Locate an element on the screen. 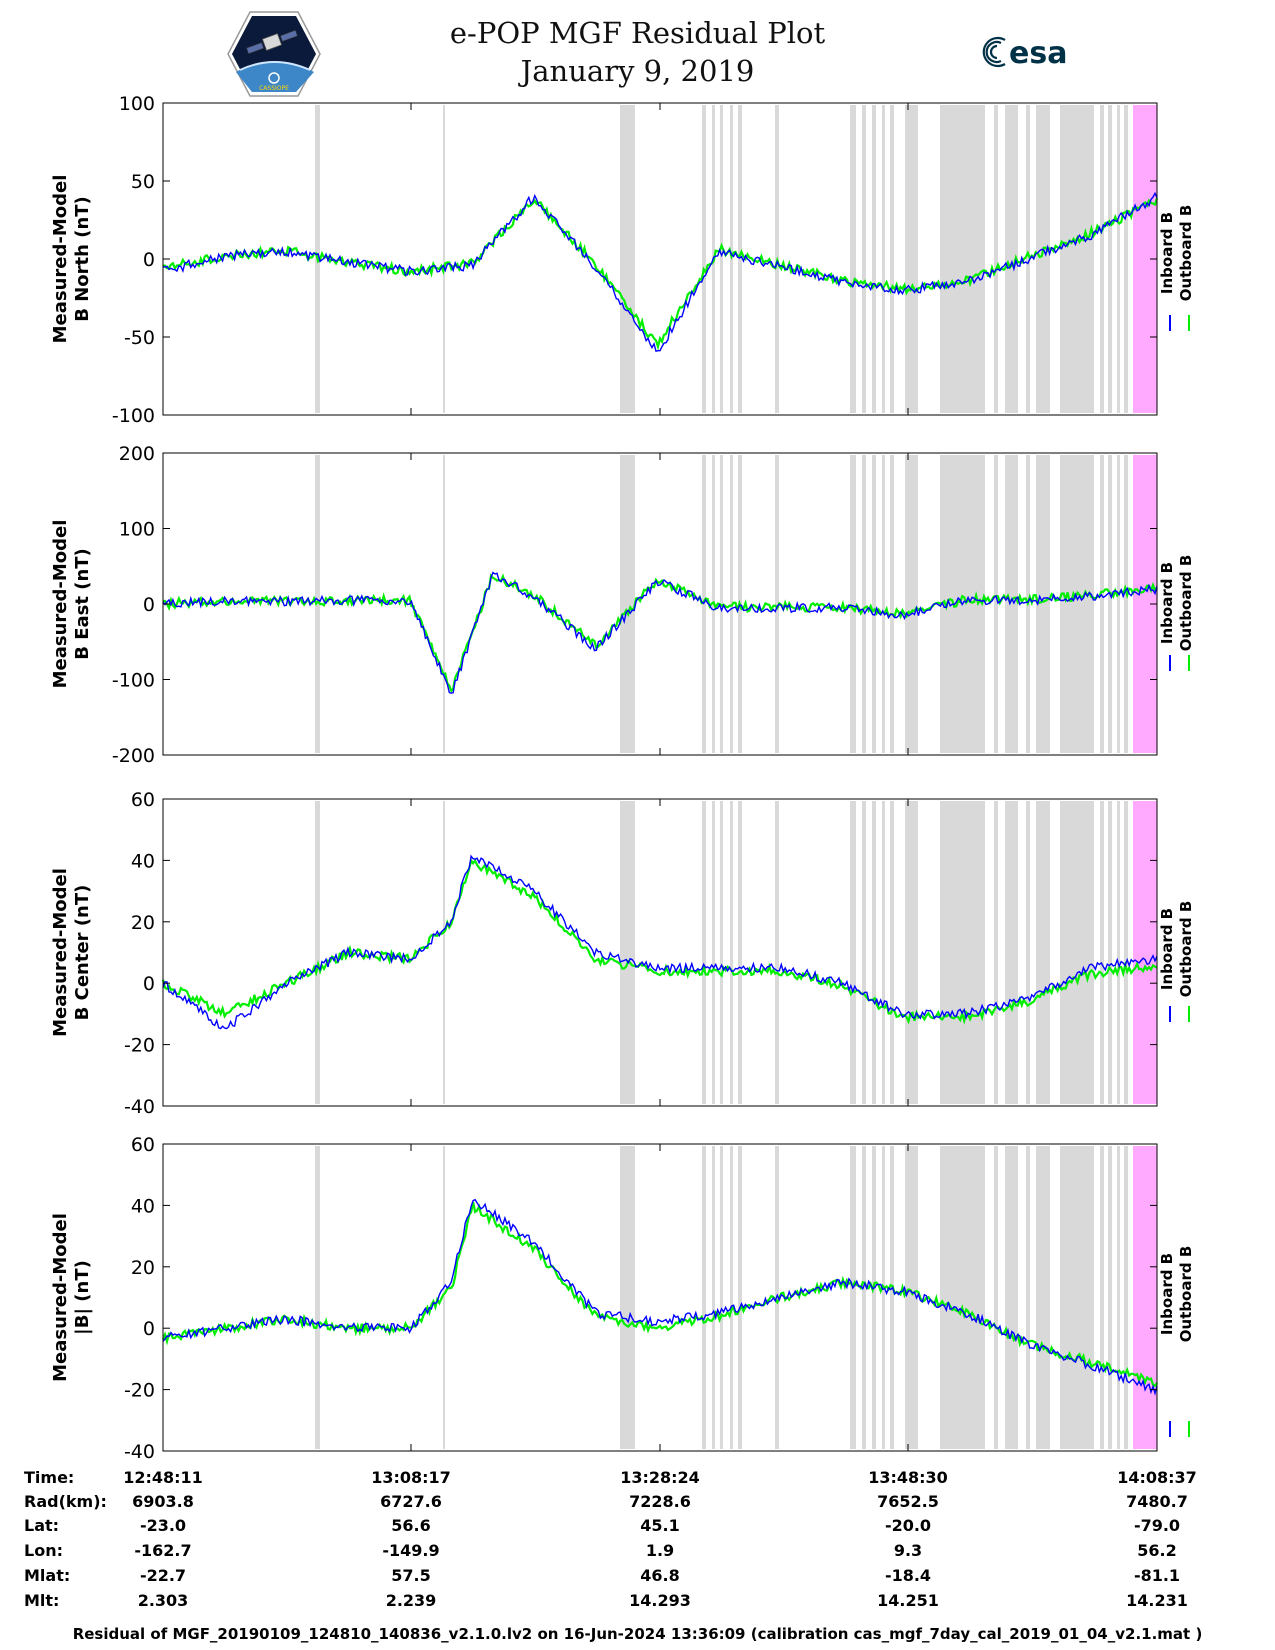 This screenshot has height=1650, width=1275. info-row-label: Mlat: is located at coordinates (47, 1575).